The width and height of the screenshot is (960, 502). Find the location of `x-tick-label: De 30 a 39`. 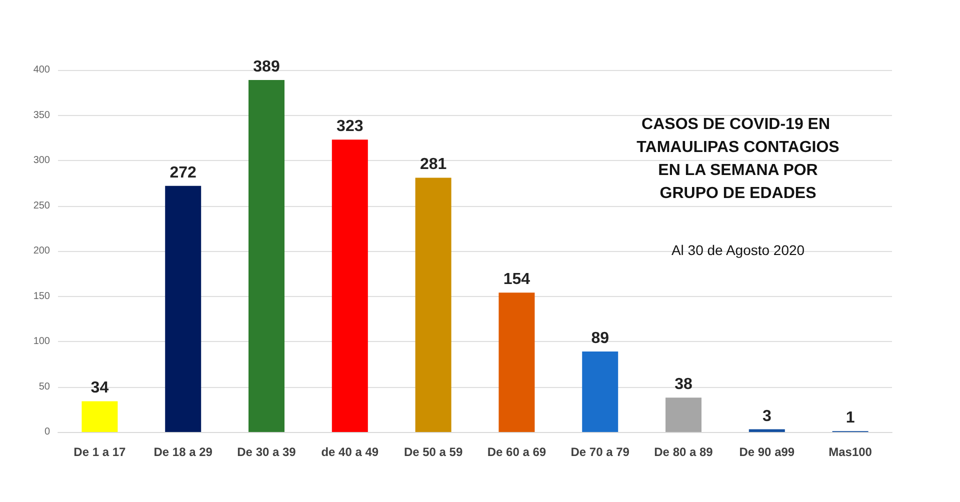

x-tick-label: De 30 a 39 is located at coordinates (266, 452).